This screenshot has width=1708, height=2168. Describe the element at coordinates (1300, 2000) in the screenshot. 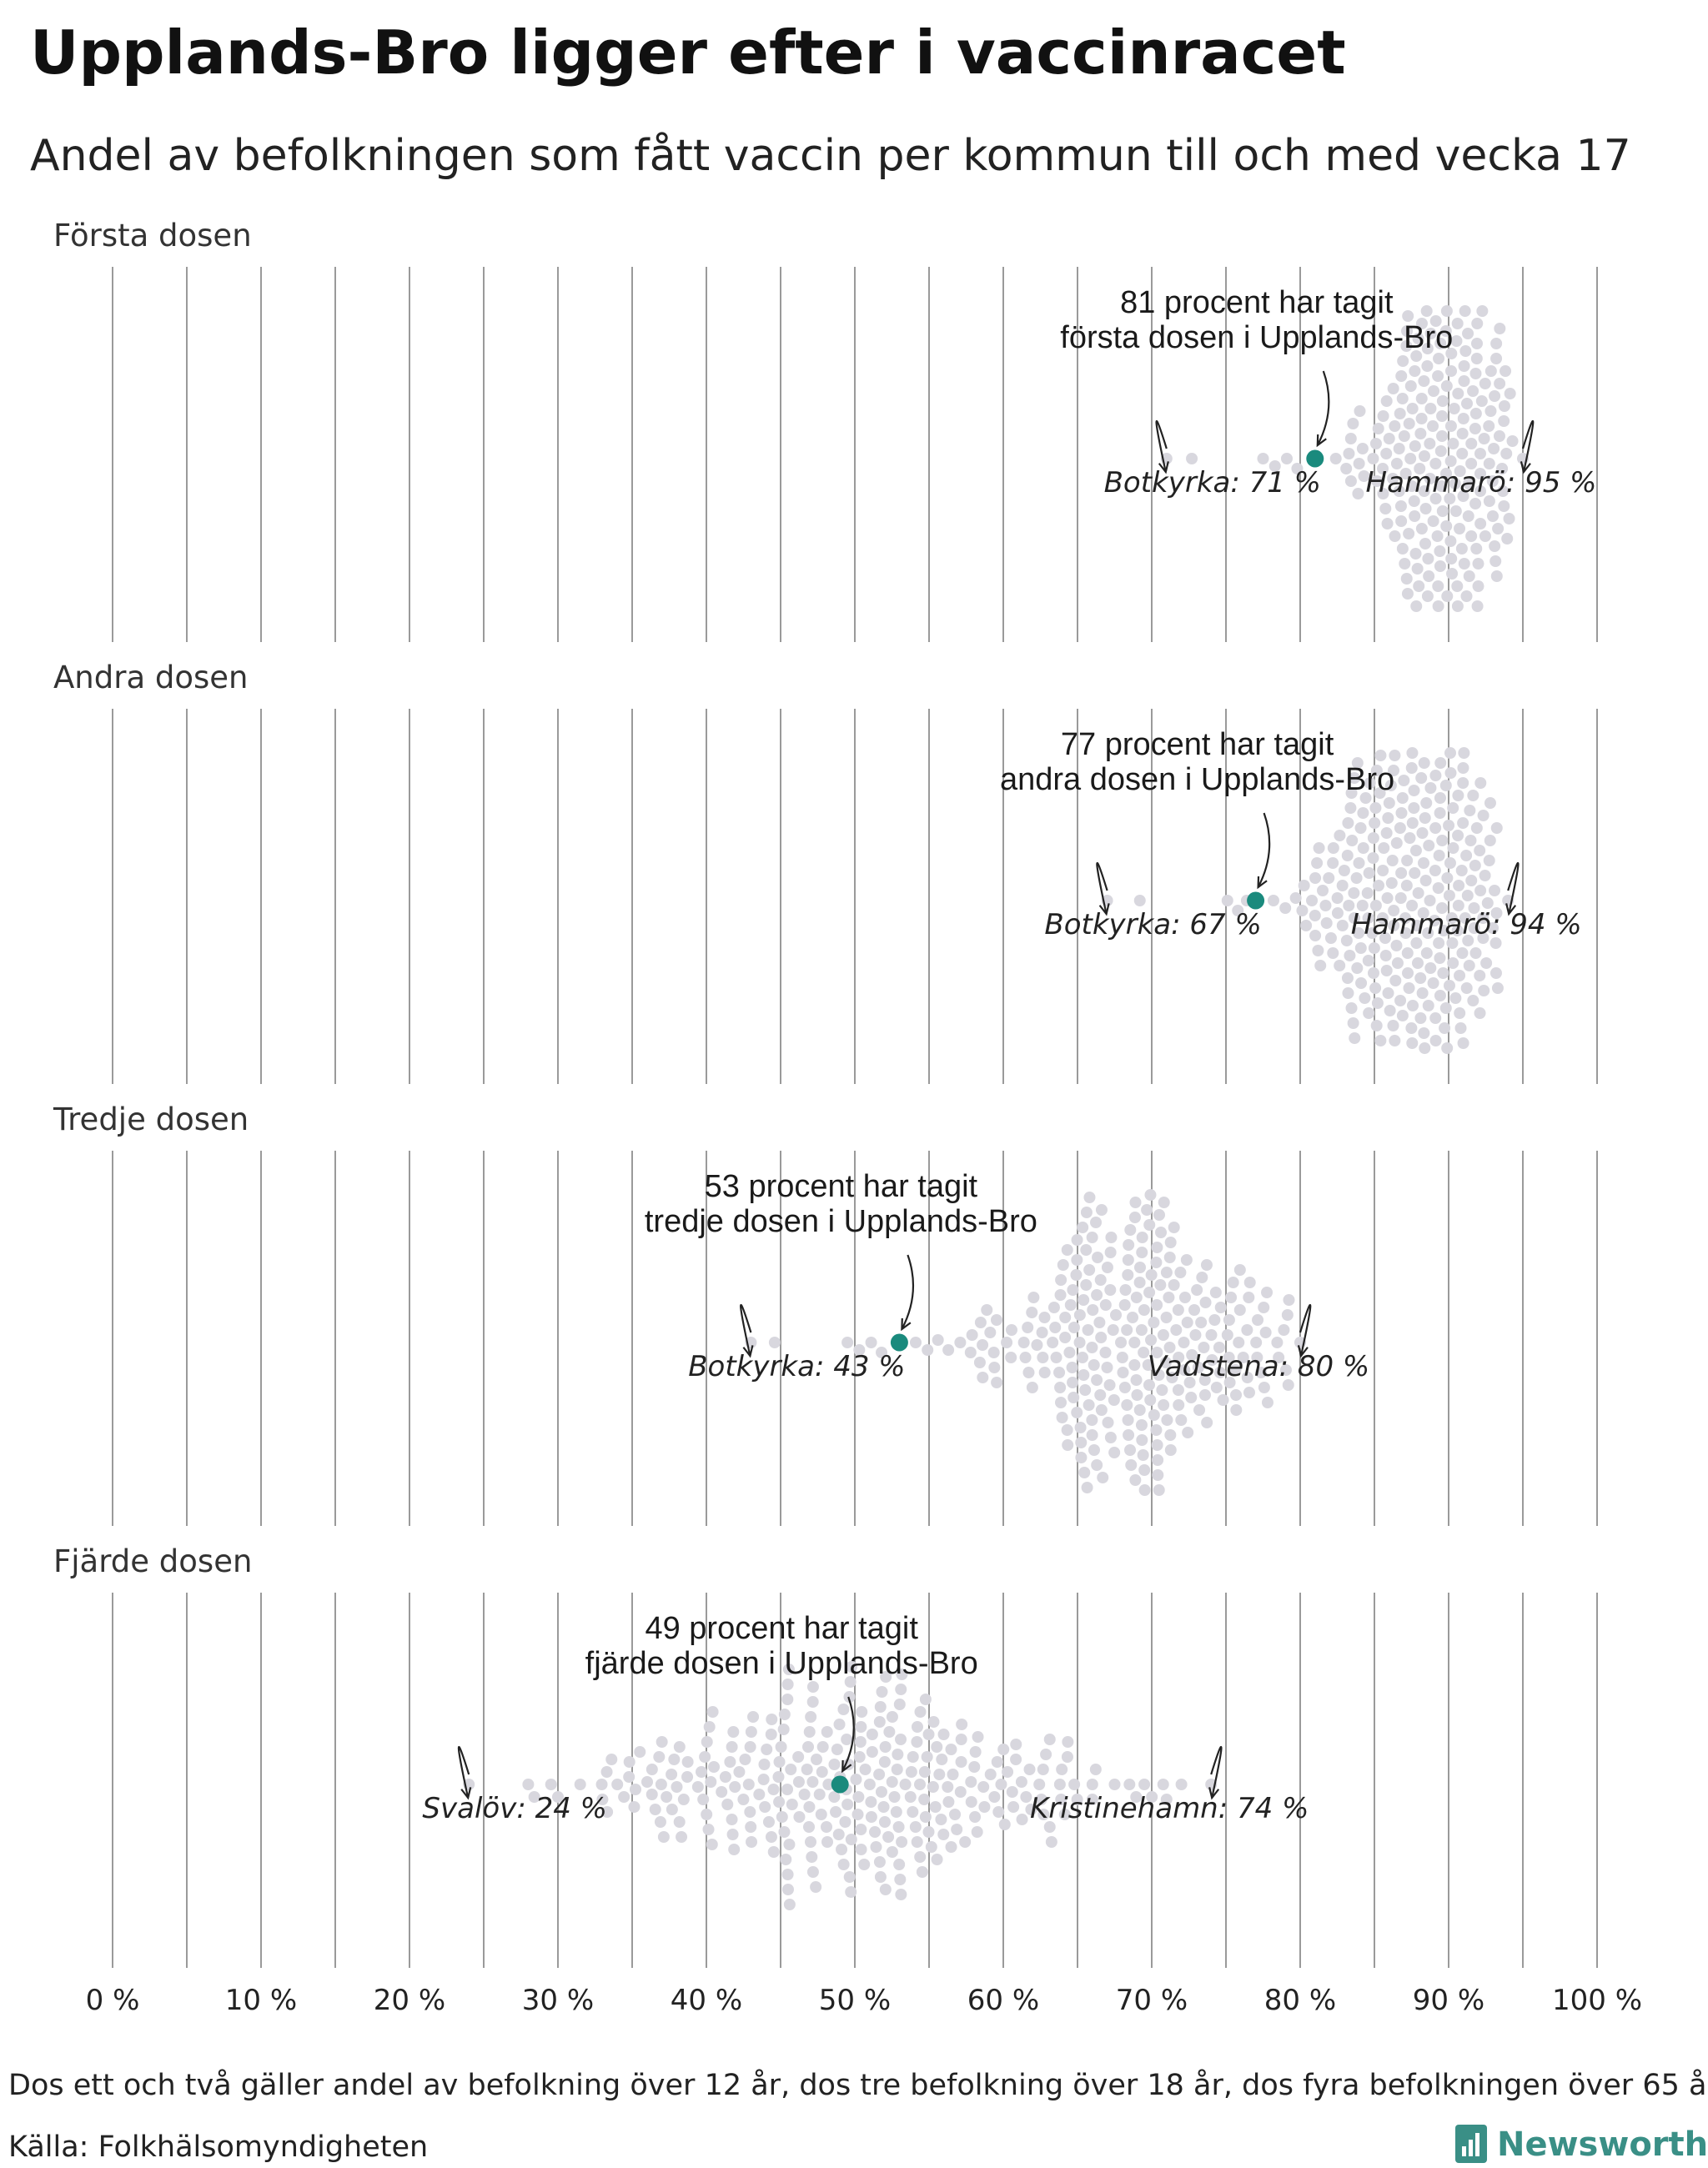

I see `x-tick-label: 80 %` at that location.